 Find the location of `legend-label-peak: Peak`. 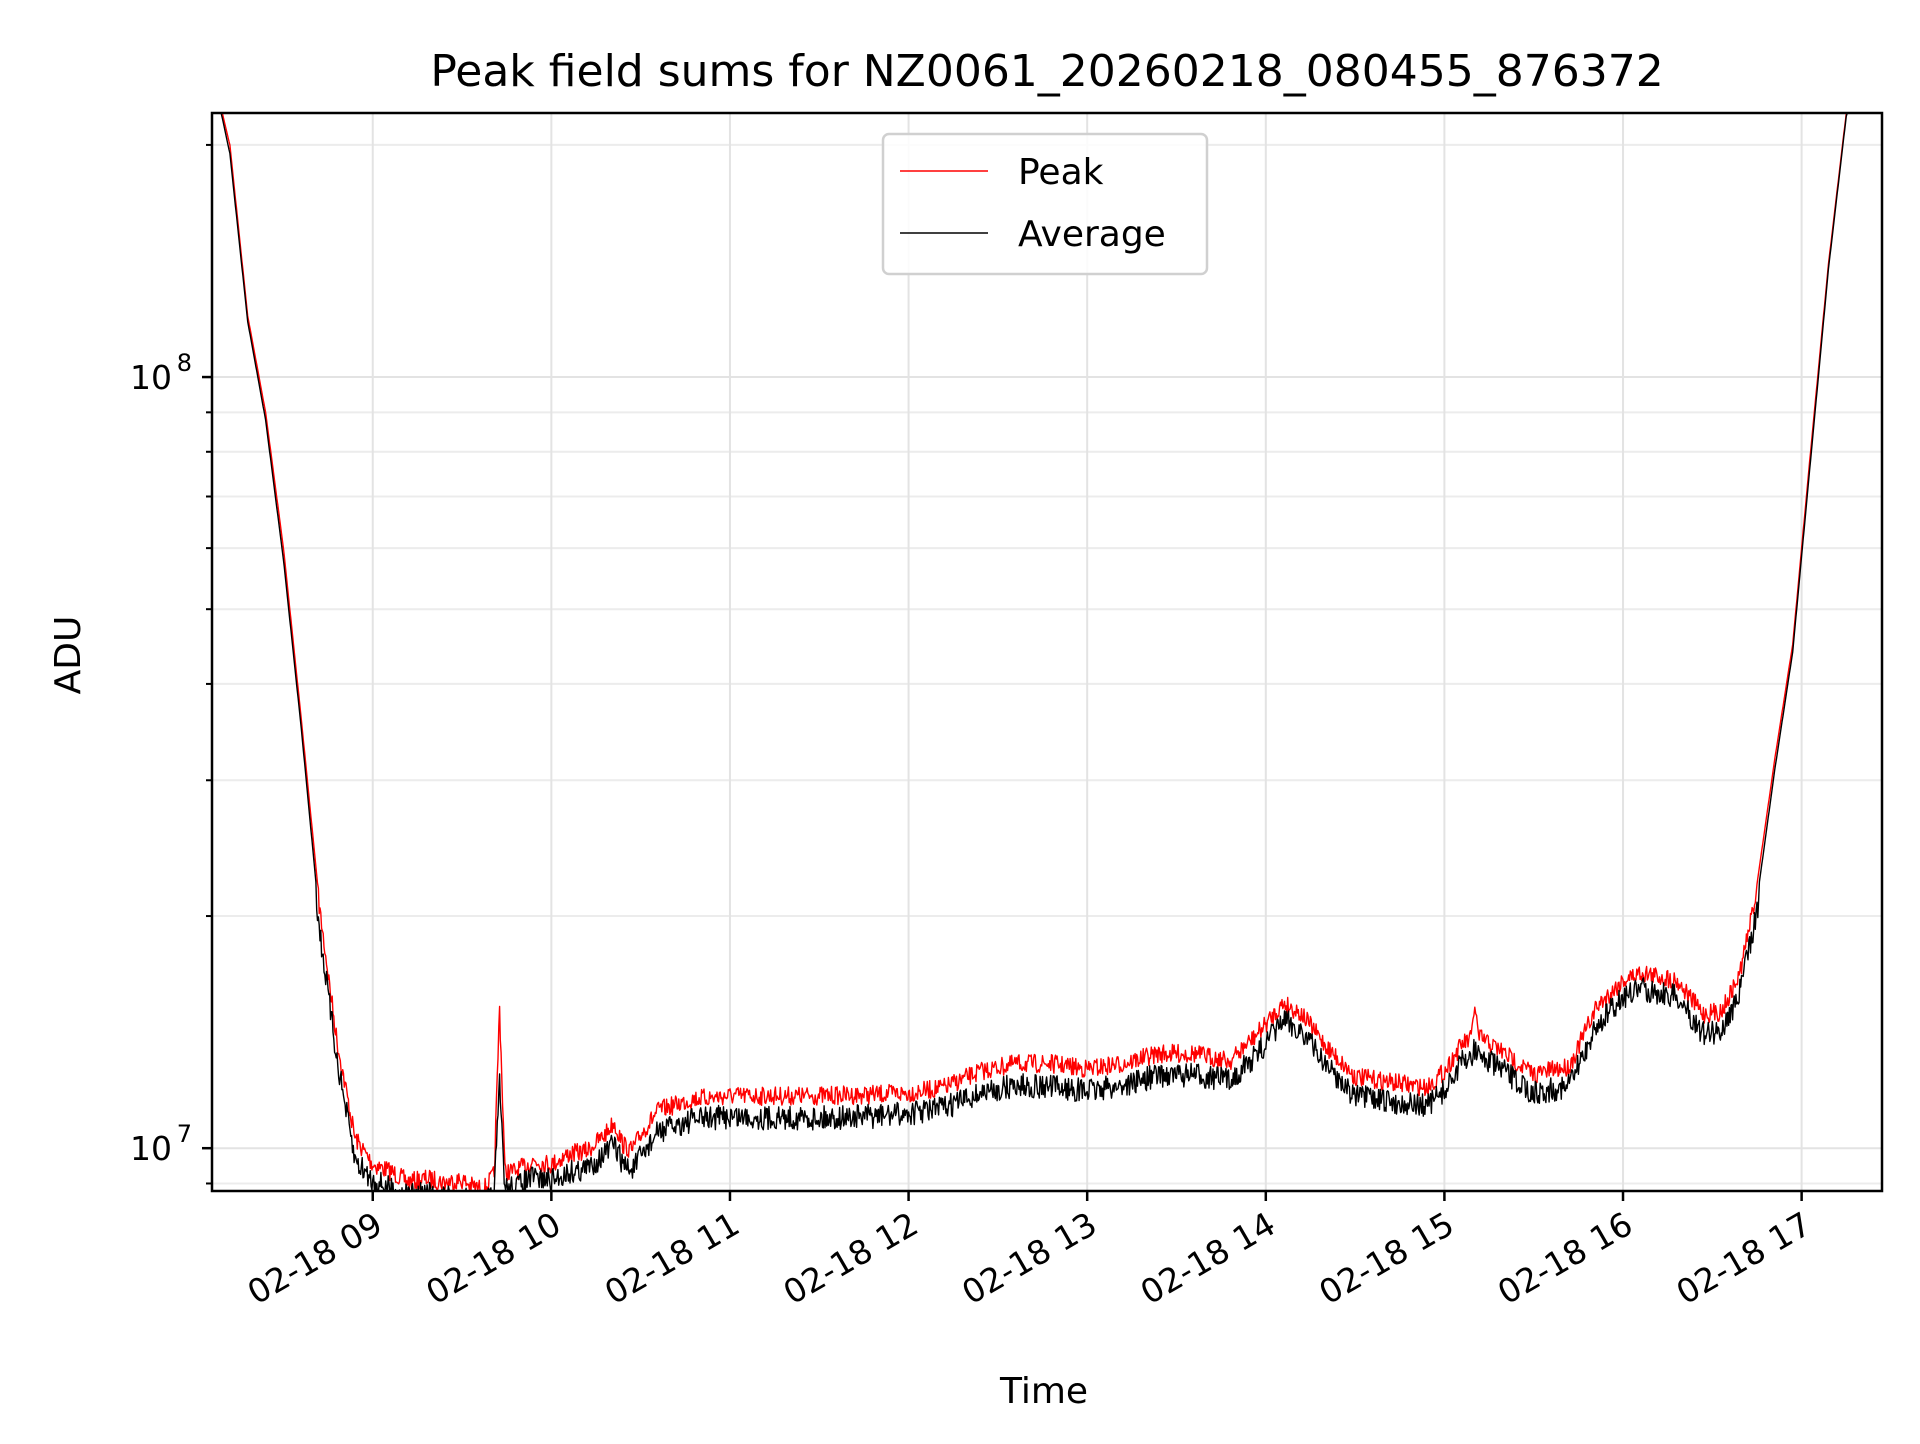

legend-label-peak: Peak is located at coordinates (1061, 172).